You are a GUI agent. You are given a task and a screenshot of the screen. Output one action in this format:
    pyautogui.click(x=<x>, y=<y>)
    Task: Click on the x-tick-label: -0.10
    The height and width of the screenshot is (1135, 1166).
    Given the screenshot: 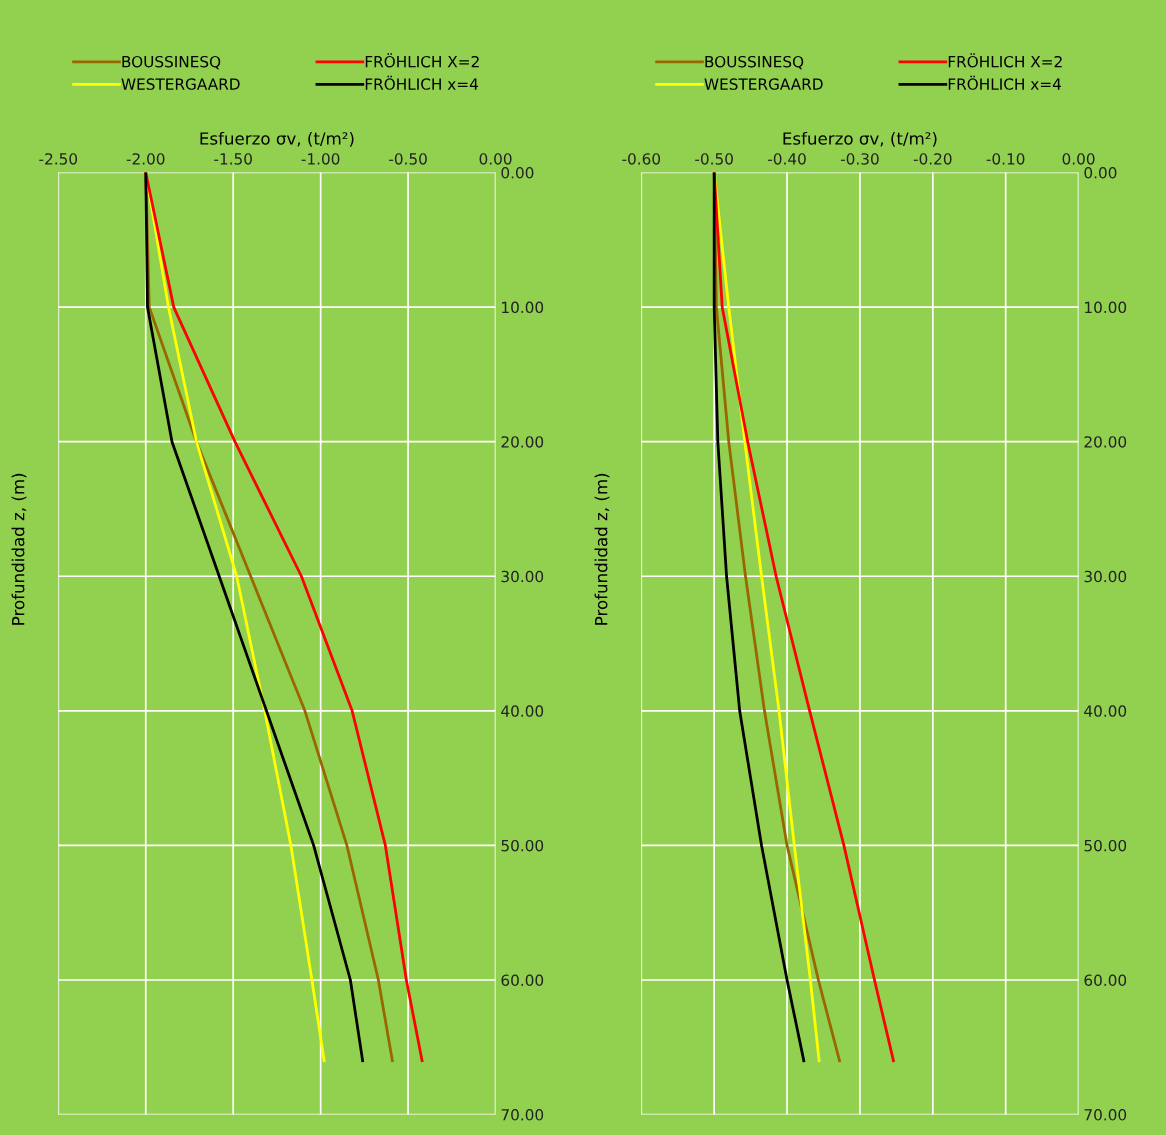 What is the action you would take?
    pyautogui.click(x=1005, y=159)
    